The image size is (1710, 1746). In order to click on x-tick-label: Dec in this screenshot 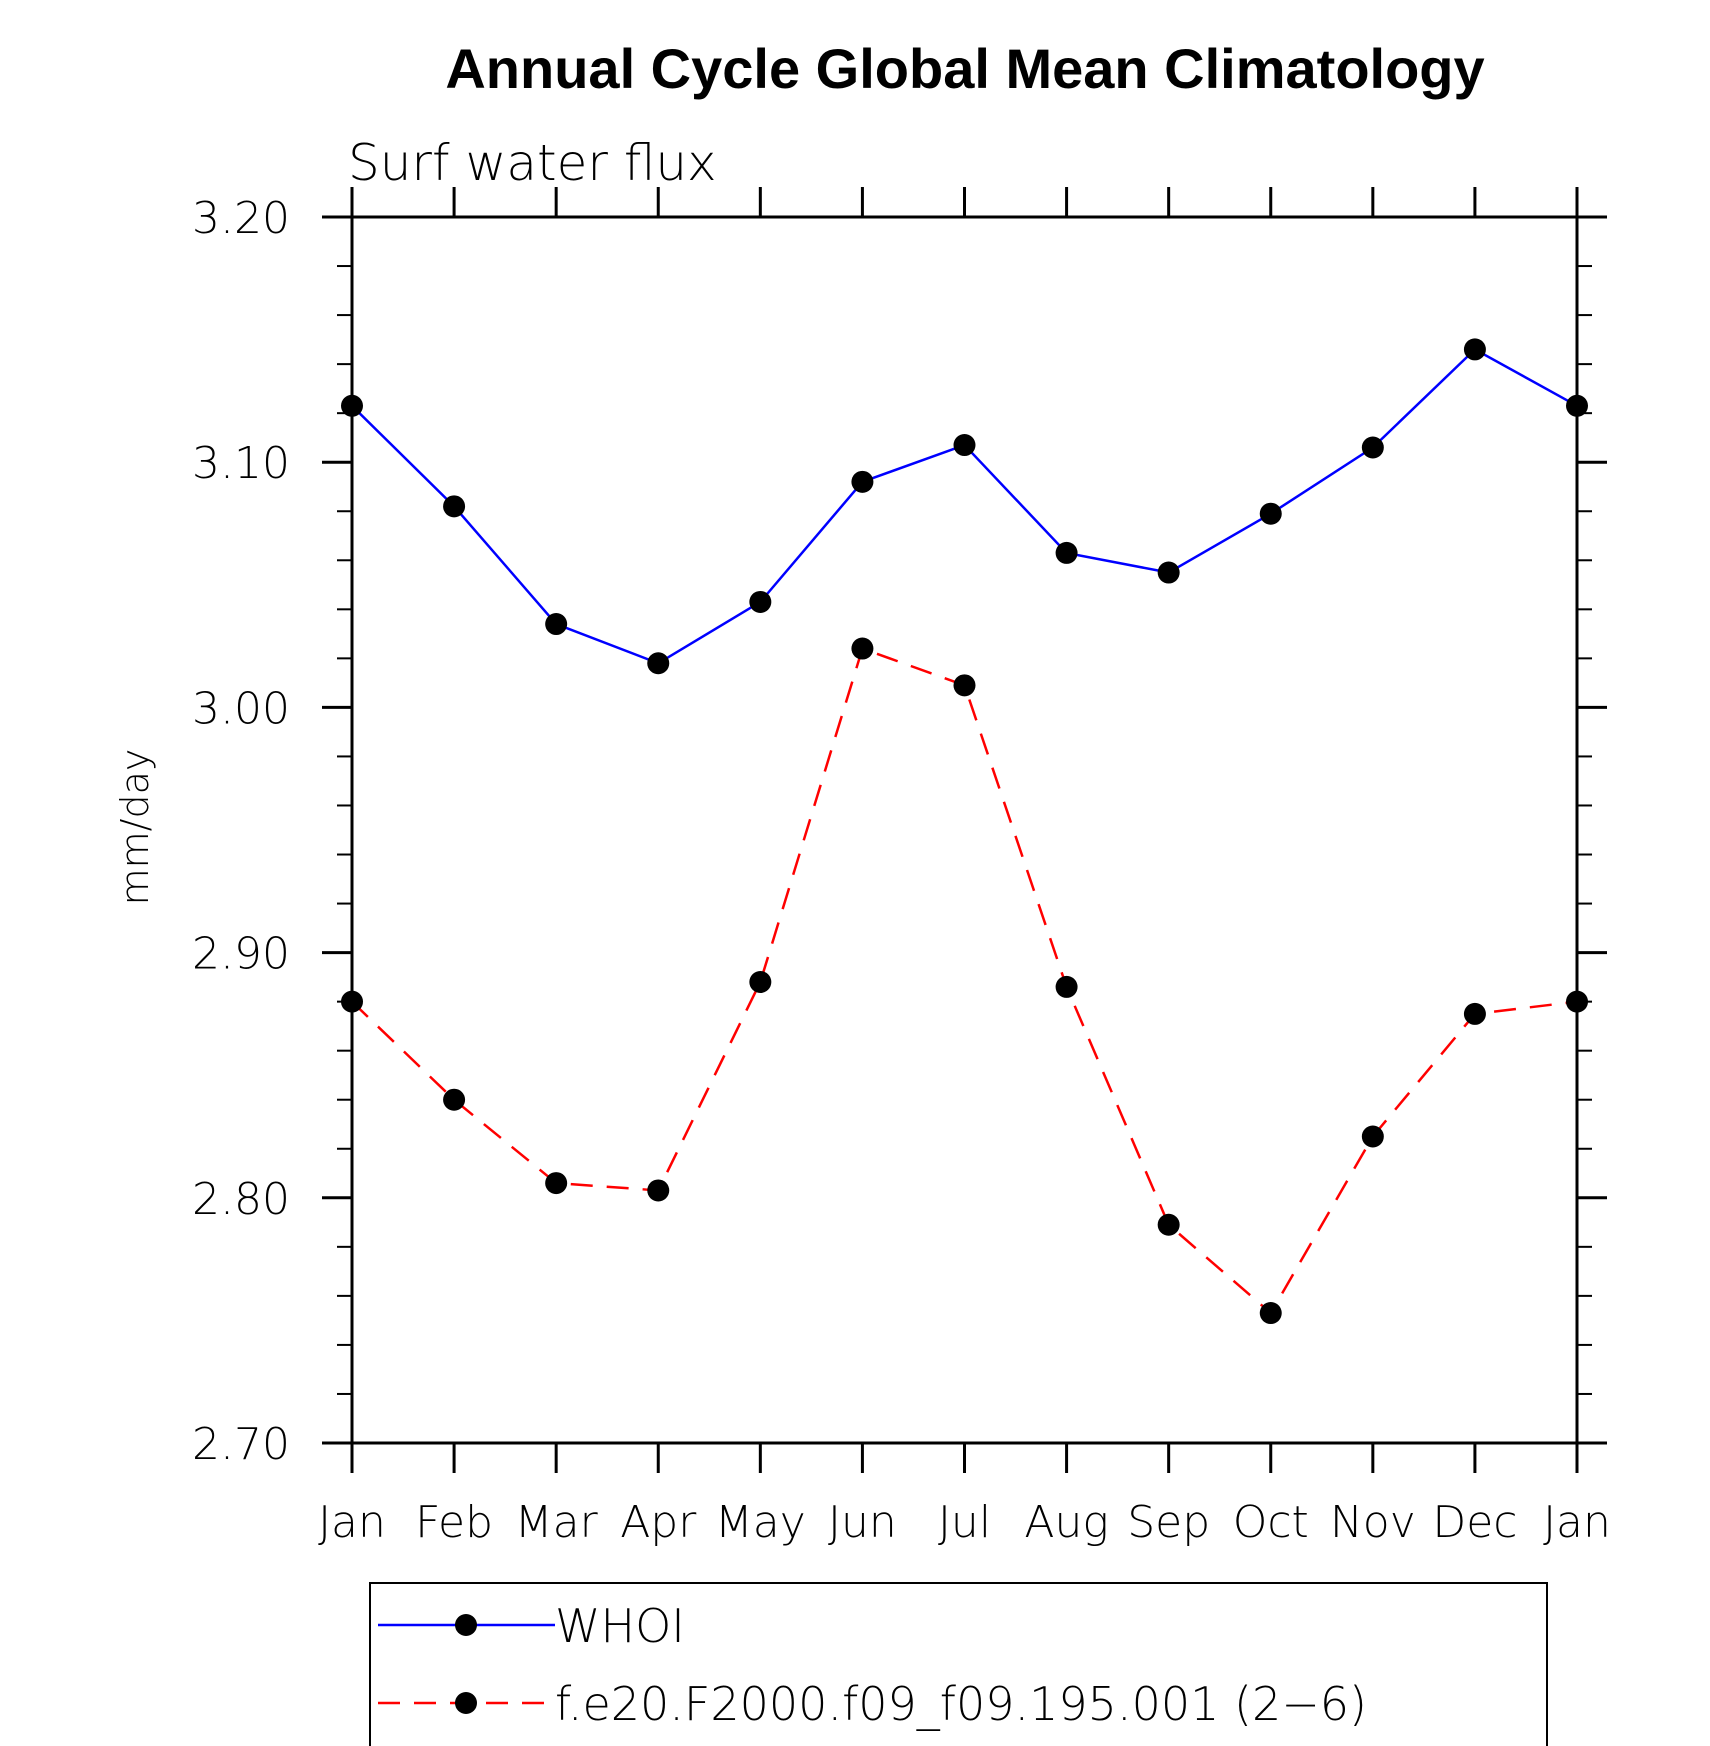, I will do `click(1474, 1522)`.